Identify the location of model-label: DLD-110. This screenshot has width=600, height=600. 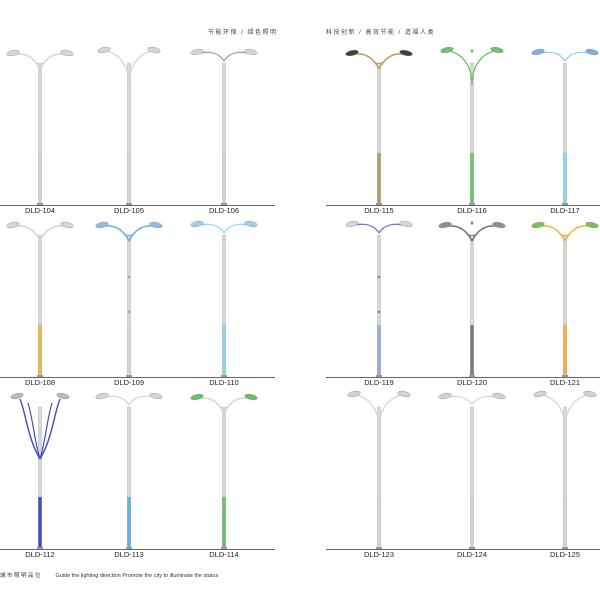
(224, 382).